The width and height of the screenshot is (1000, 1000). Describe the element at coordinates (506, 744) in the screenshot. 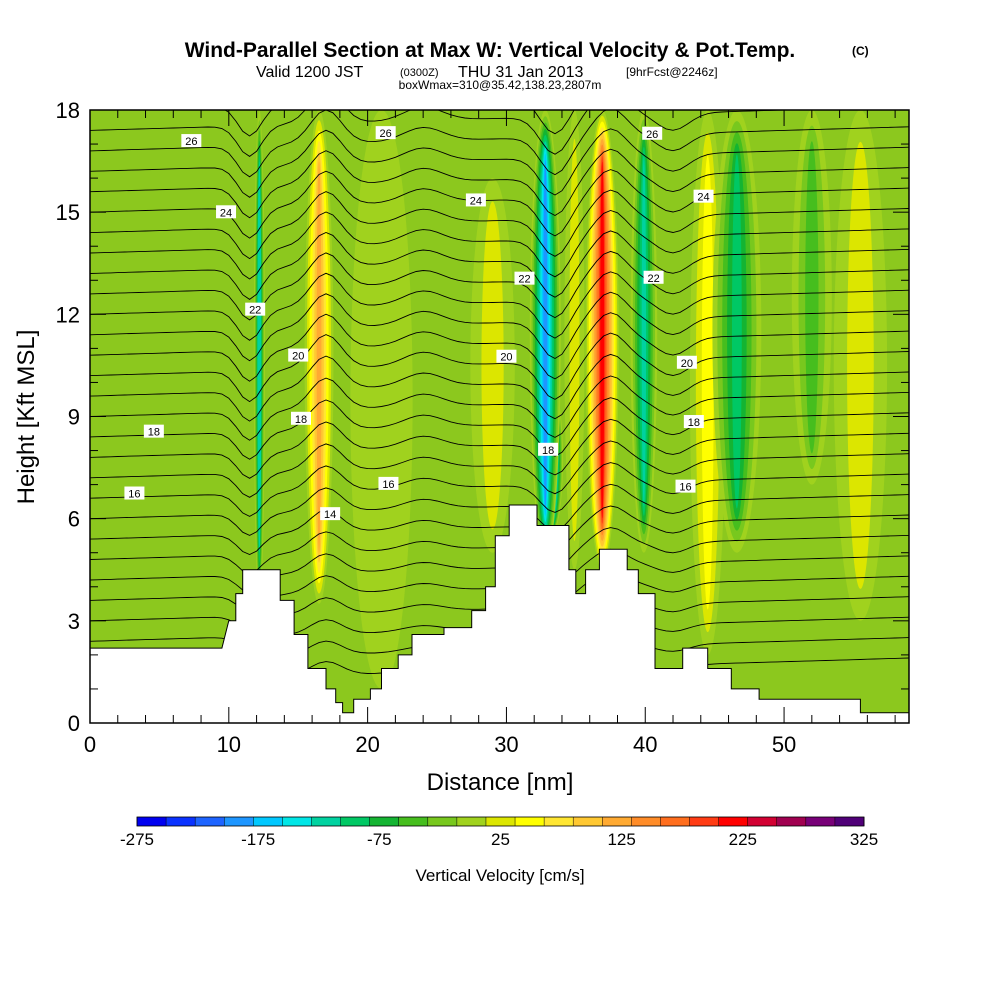

I see `x-tick-label: 30` at that location.